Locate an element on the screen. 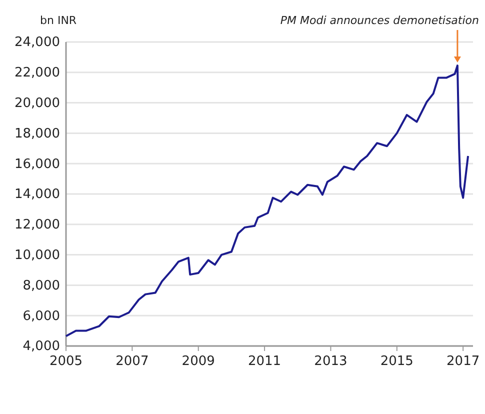 This screenshot has height=414, width=485. x-tick-label: 2015 is located at coordinates (397, 362).